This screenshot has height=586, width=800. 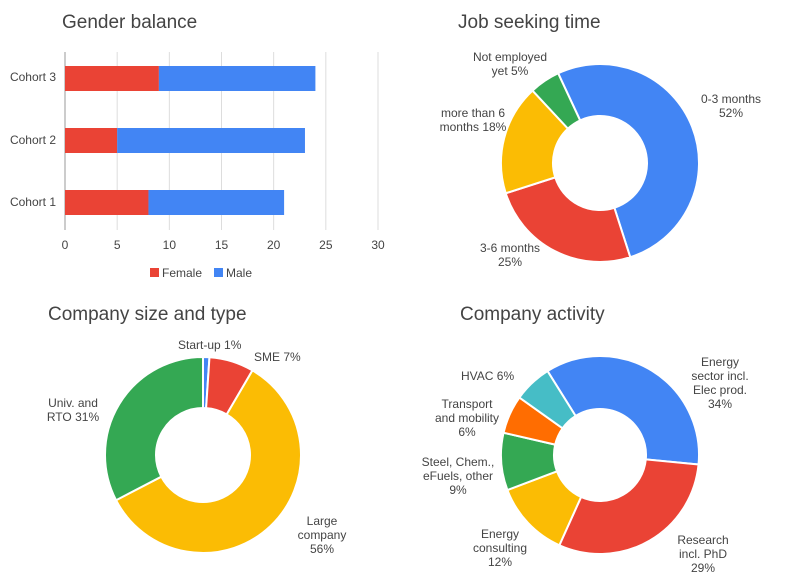 What do you see at coordinates (32, 202) in the screenshot?
I see `y-tick-label: Cohort 1` at bounding box center [32, 202].